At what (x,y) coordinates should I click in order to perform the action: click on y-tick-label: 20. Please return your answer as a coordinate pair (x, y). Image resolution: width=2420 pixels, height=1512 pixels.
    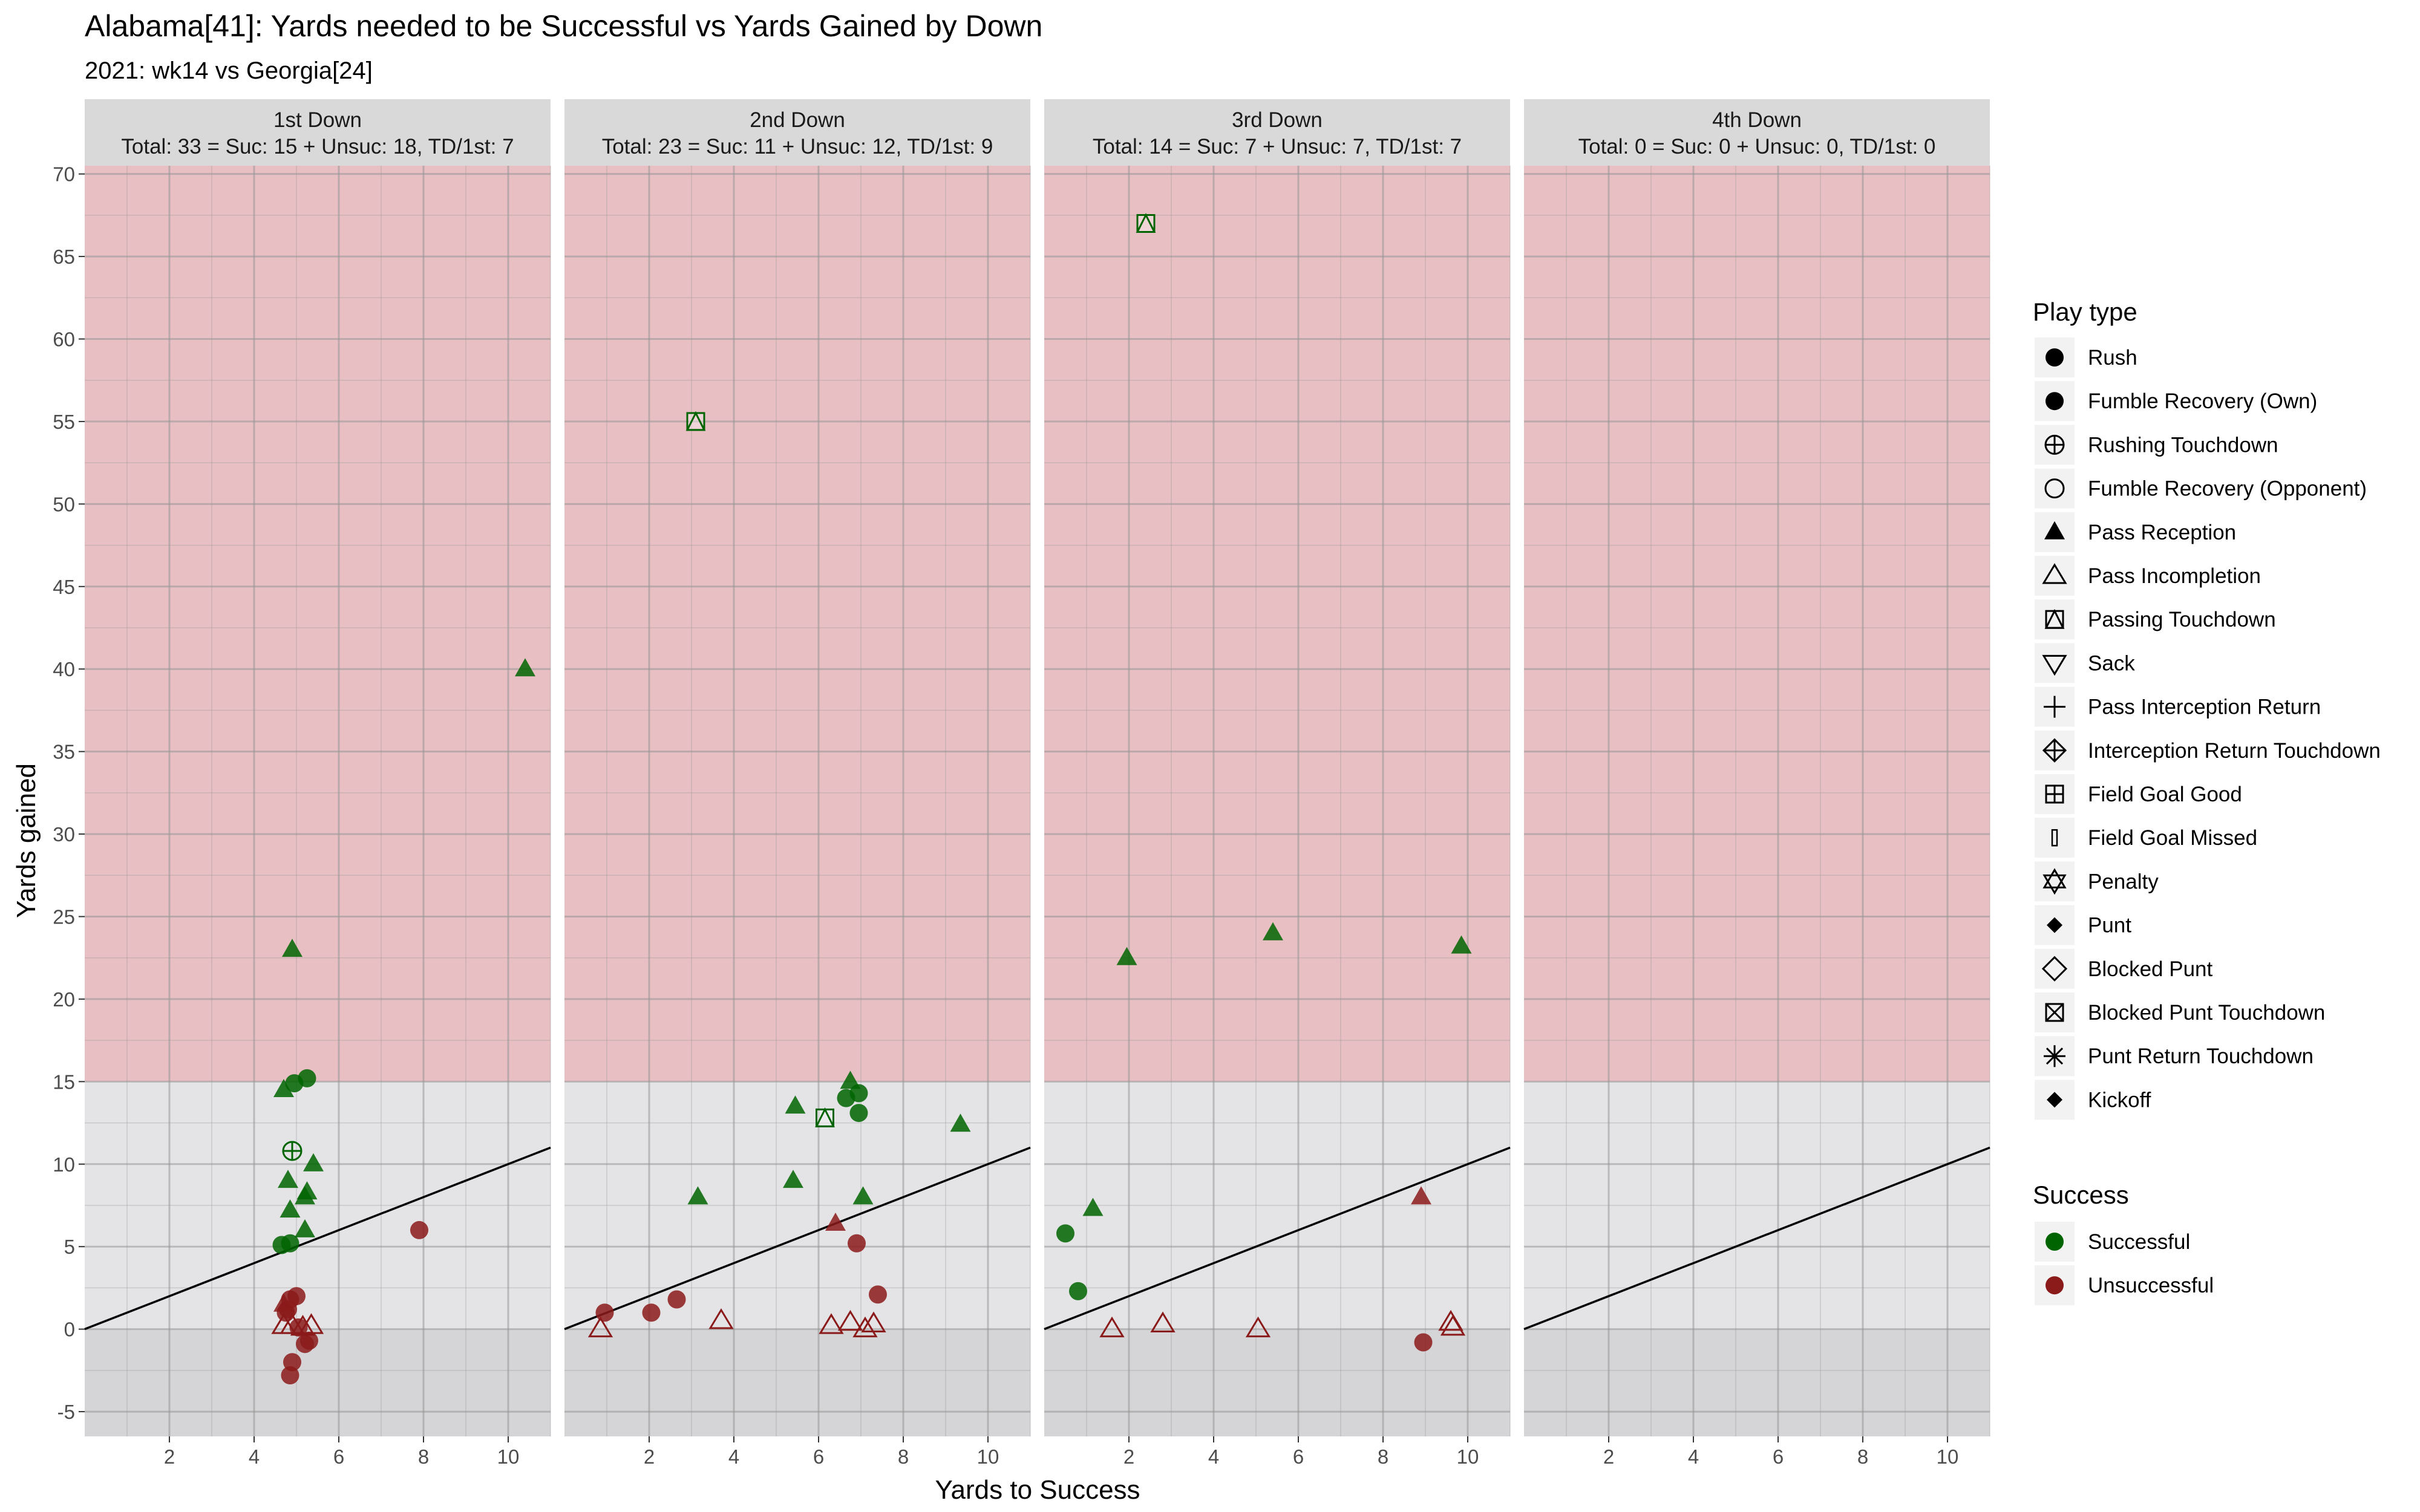
    Looking at the image, I should click on (64, 999).